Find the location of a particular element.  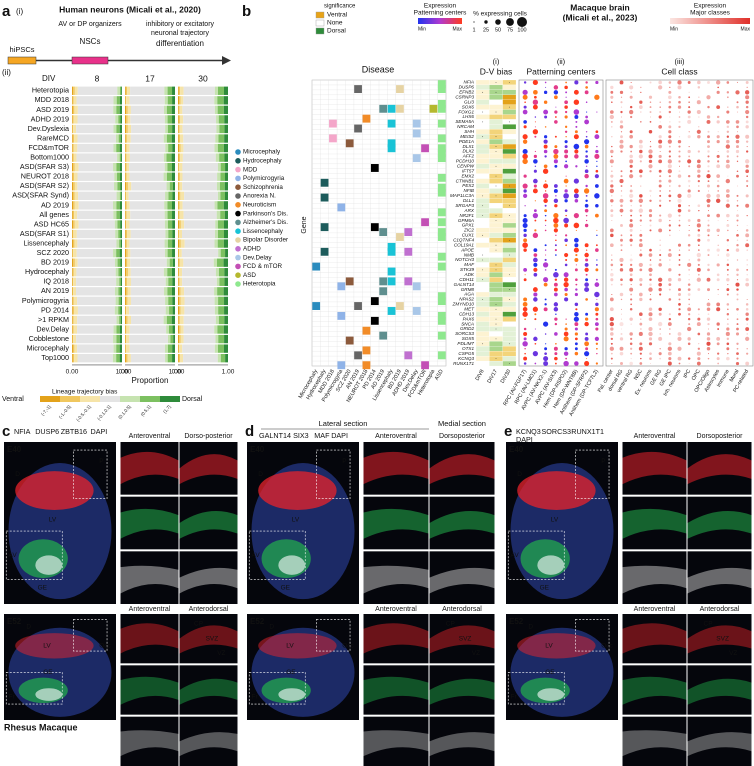

label: Expression is located at coordinates (710, 6).